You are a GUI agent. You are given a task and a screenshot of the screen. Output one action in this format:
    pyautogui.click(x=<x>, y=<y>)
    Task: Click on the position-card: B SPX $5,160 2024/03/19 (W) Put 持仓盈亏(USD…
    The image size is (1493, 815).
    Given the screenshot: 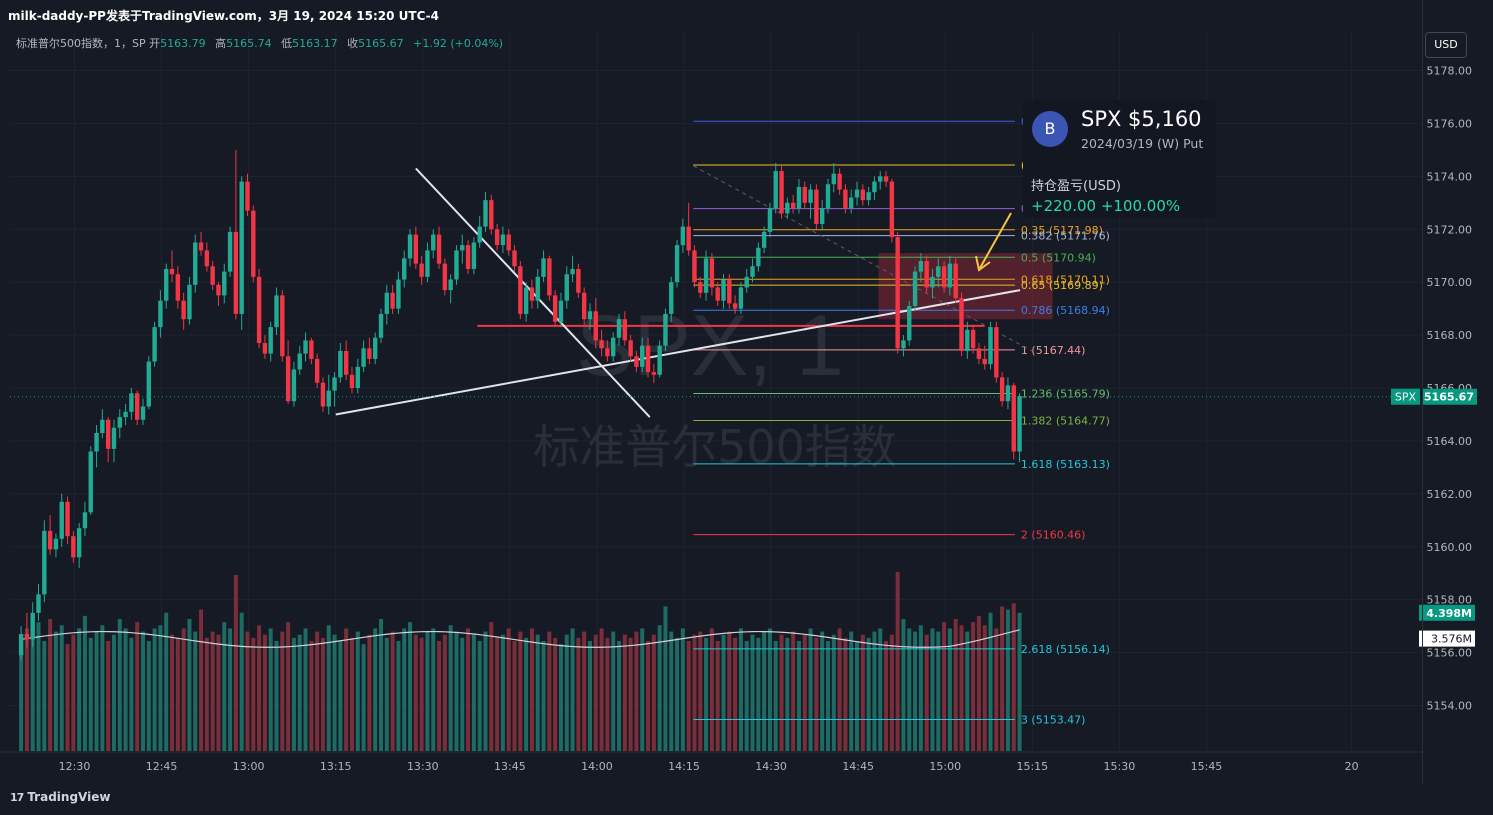 What is the action you would take?
    pyautogui.click(x=1119, y=159)
    